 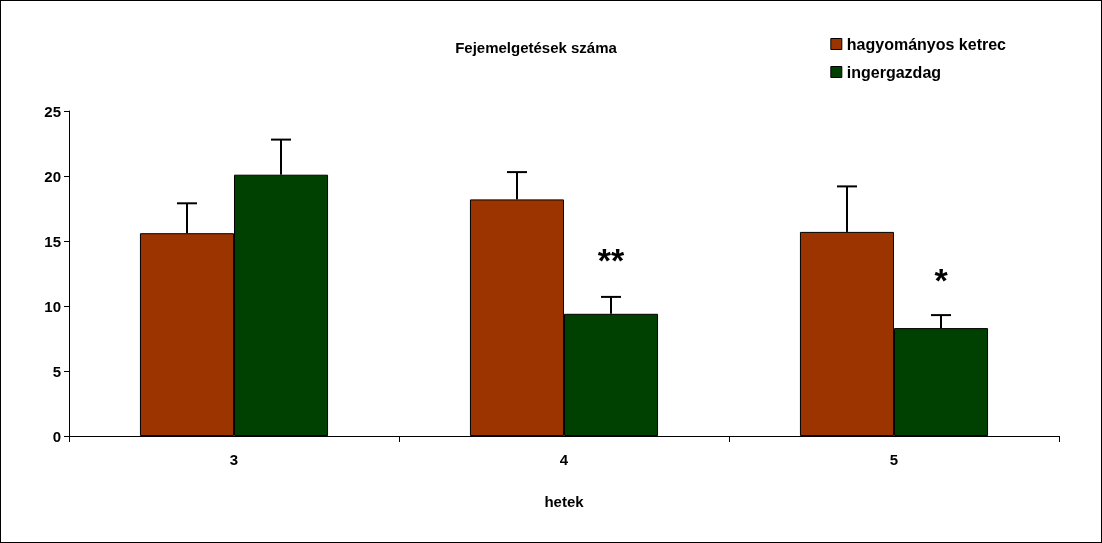 What do you see at coordinates (52, 176) in the screenshot?
I see `y-tick-label: 20` at bounding box center [52, 176].